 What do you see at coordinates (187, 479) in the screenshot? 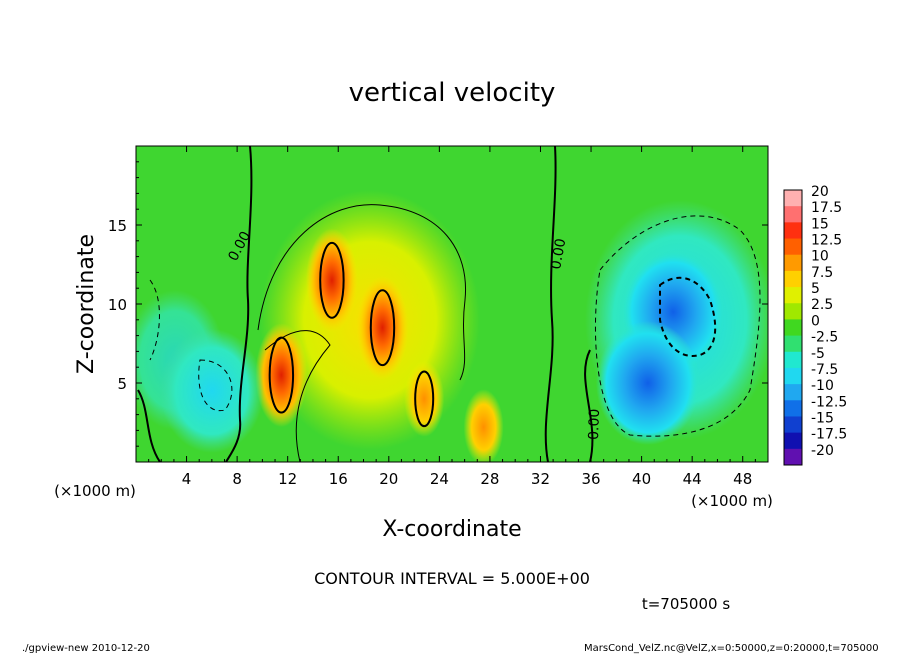
I see `x-tick-label: 4` at bounding box center [187, 479].